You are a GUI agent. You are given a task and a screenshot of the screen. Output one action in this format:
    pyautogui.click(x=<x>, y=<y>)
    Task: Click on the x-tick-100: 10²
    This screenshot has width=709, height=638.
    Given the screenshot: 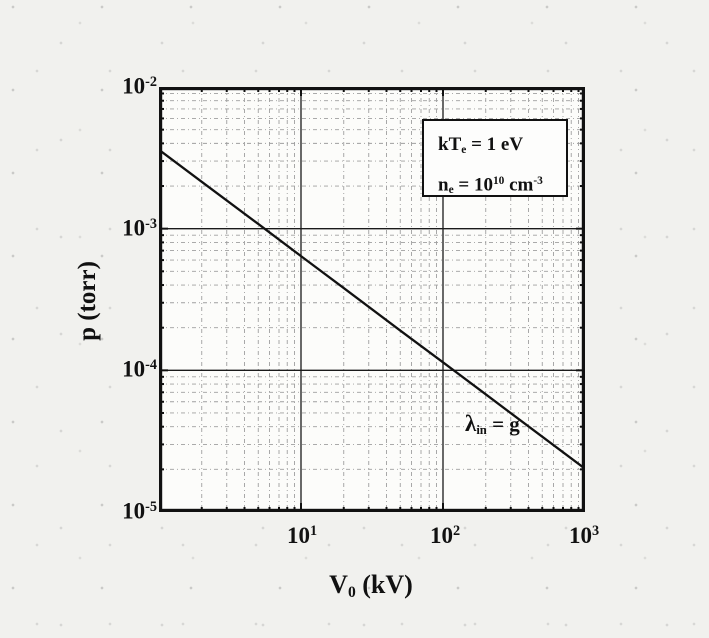 What is the action you would take?
    pyautogui.click(x=445, y=535)
    